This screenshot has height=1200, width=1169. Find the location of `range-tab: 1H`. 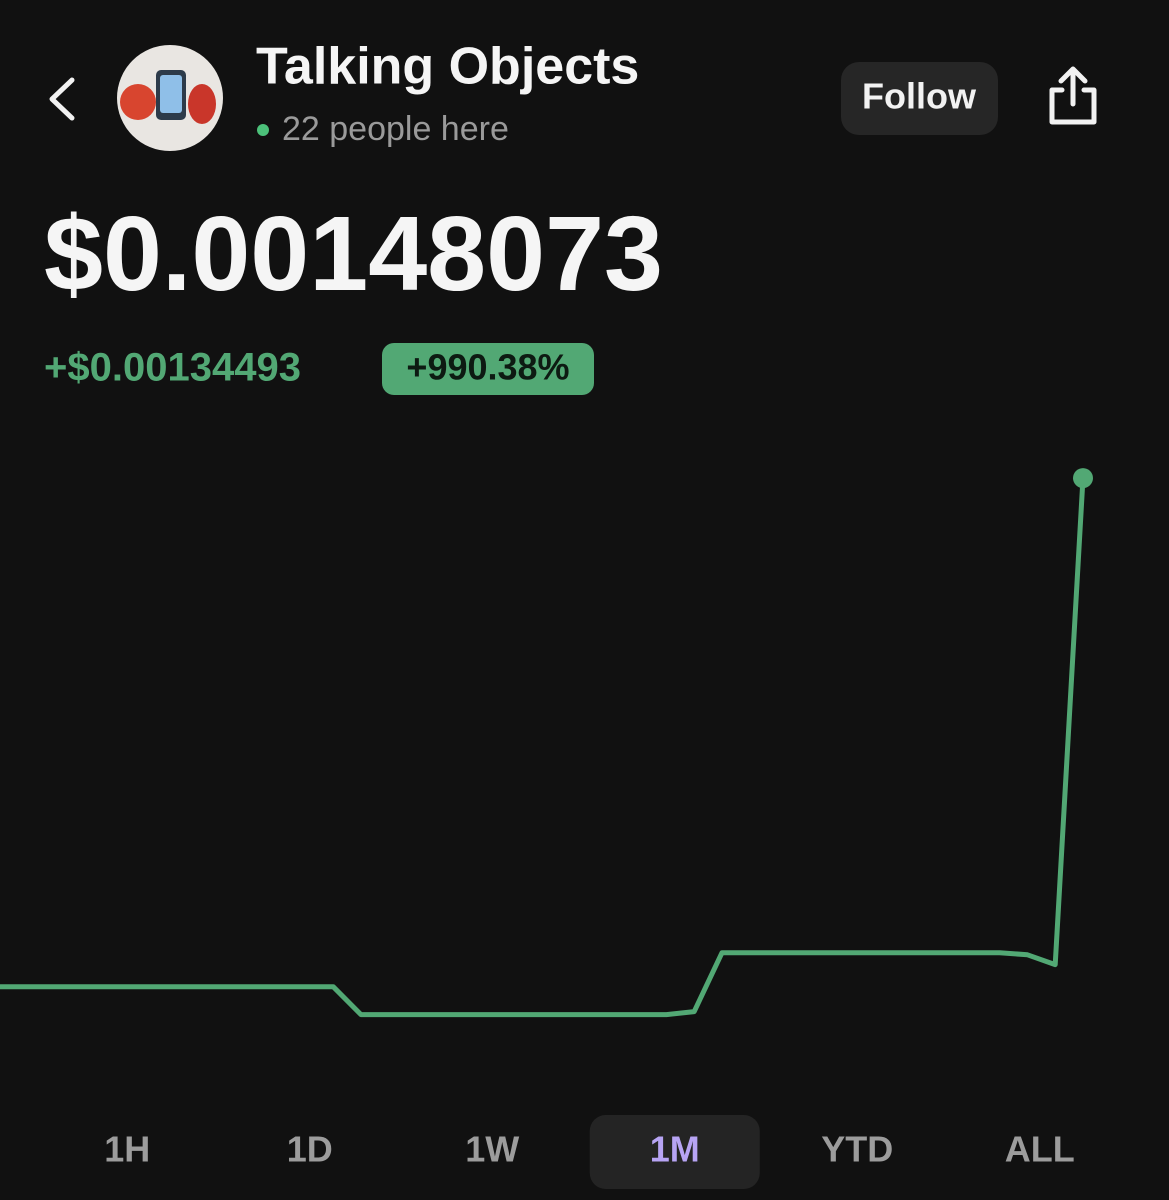

range-tab: 1H is located at coordinates (127, 1149).